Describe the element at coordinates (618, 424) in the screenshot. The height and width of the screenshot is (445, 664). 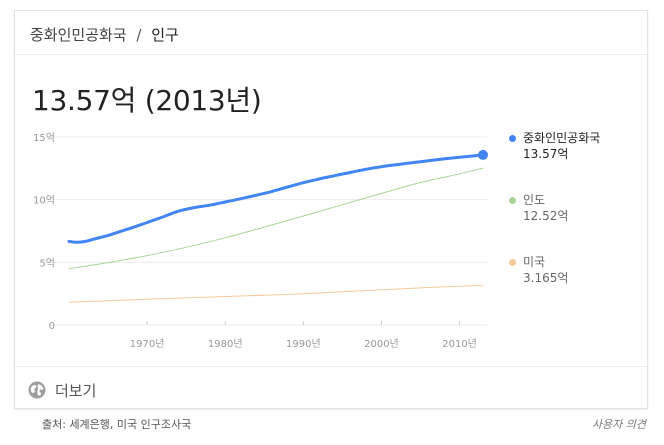
I see `feedback-link: 사용자 의견` at that location.